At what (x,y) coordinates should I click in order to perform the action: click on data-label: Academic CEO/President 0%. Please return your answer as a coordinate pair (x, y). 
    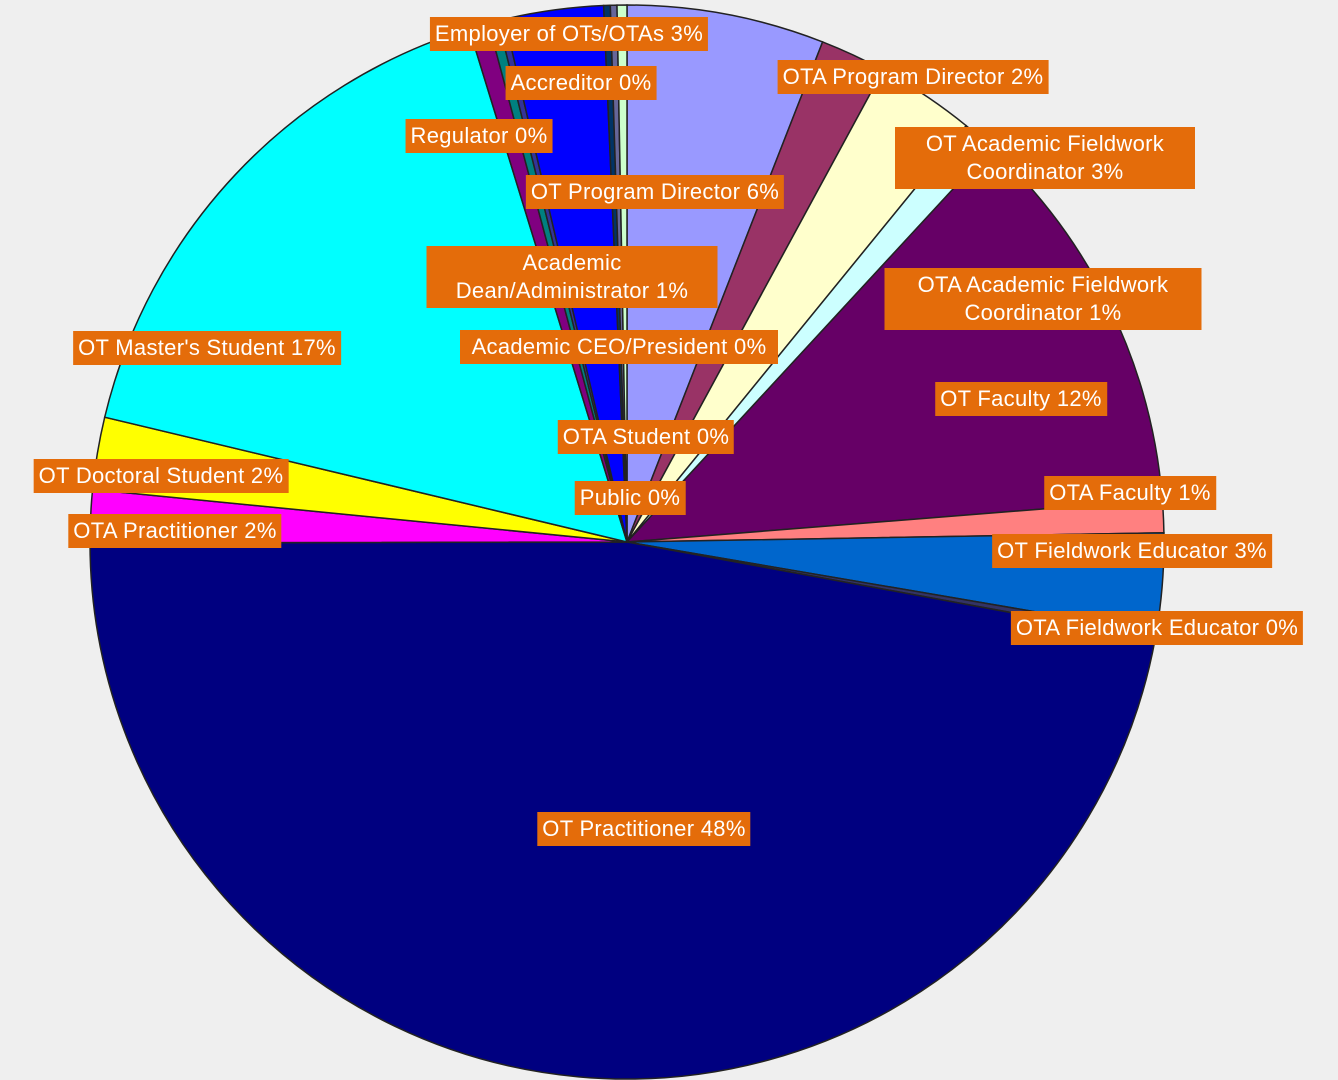
    Looking at the image, I should click on (619, 347).